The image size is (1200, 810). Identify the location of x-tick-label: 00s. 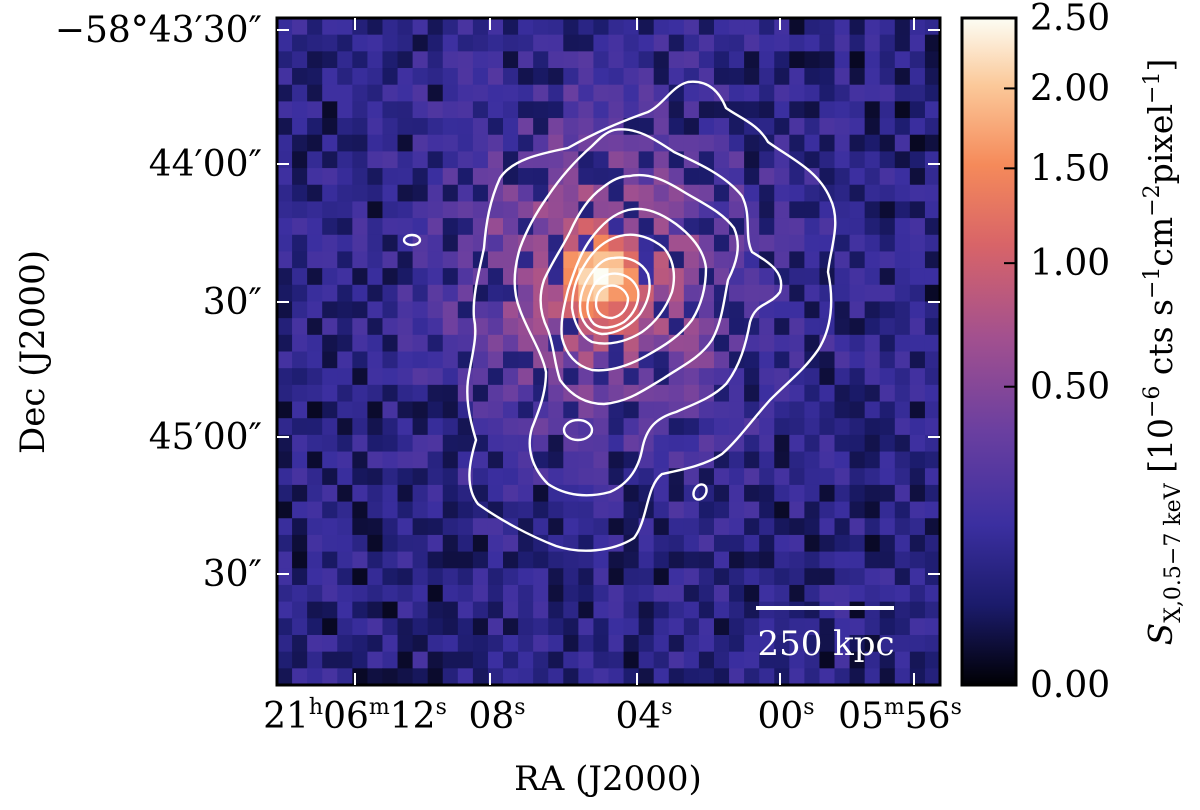
(785, 716).